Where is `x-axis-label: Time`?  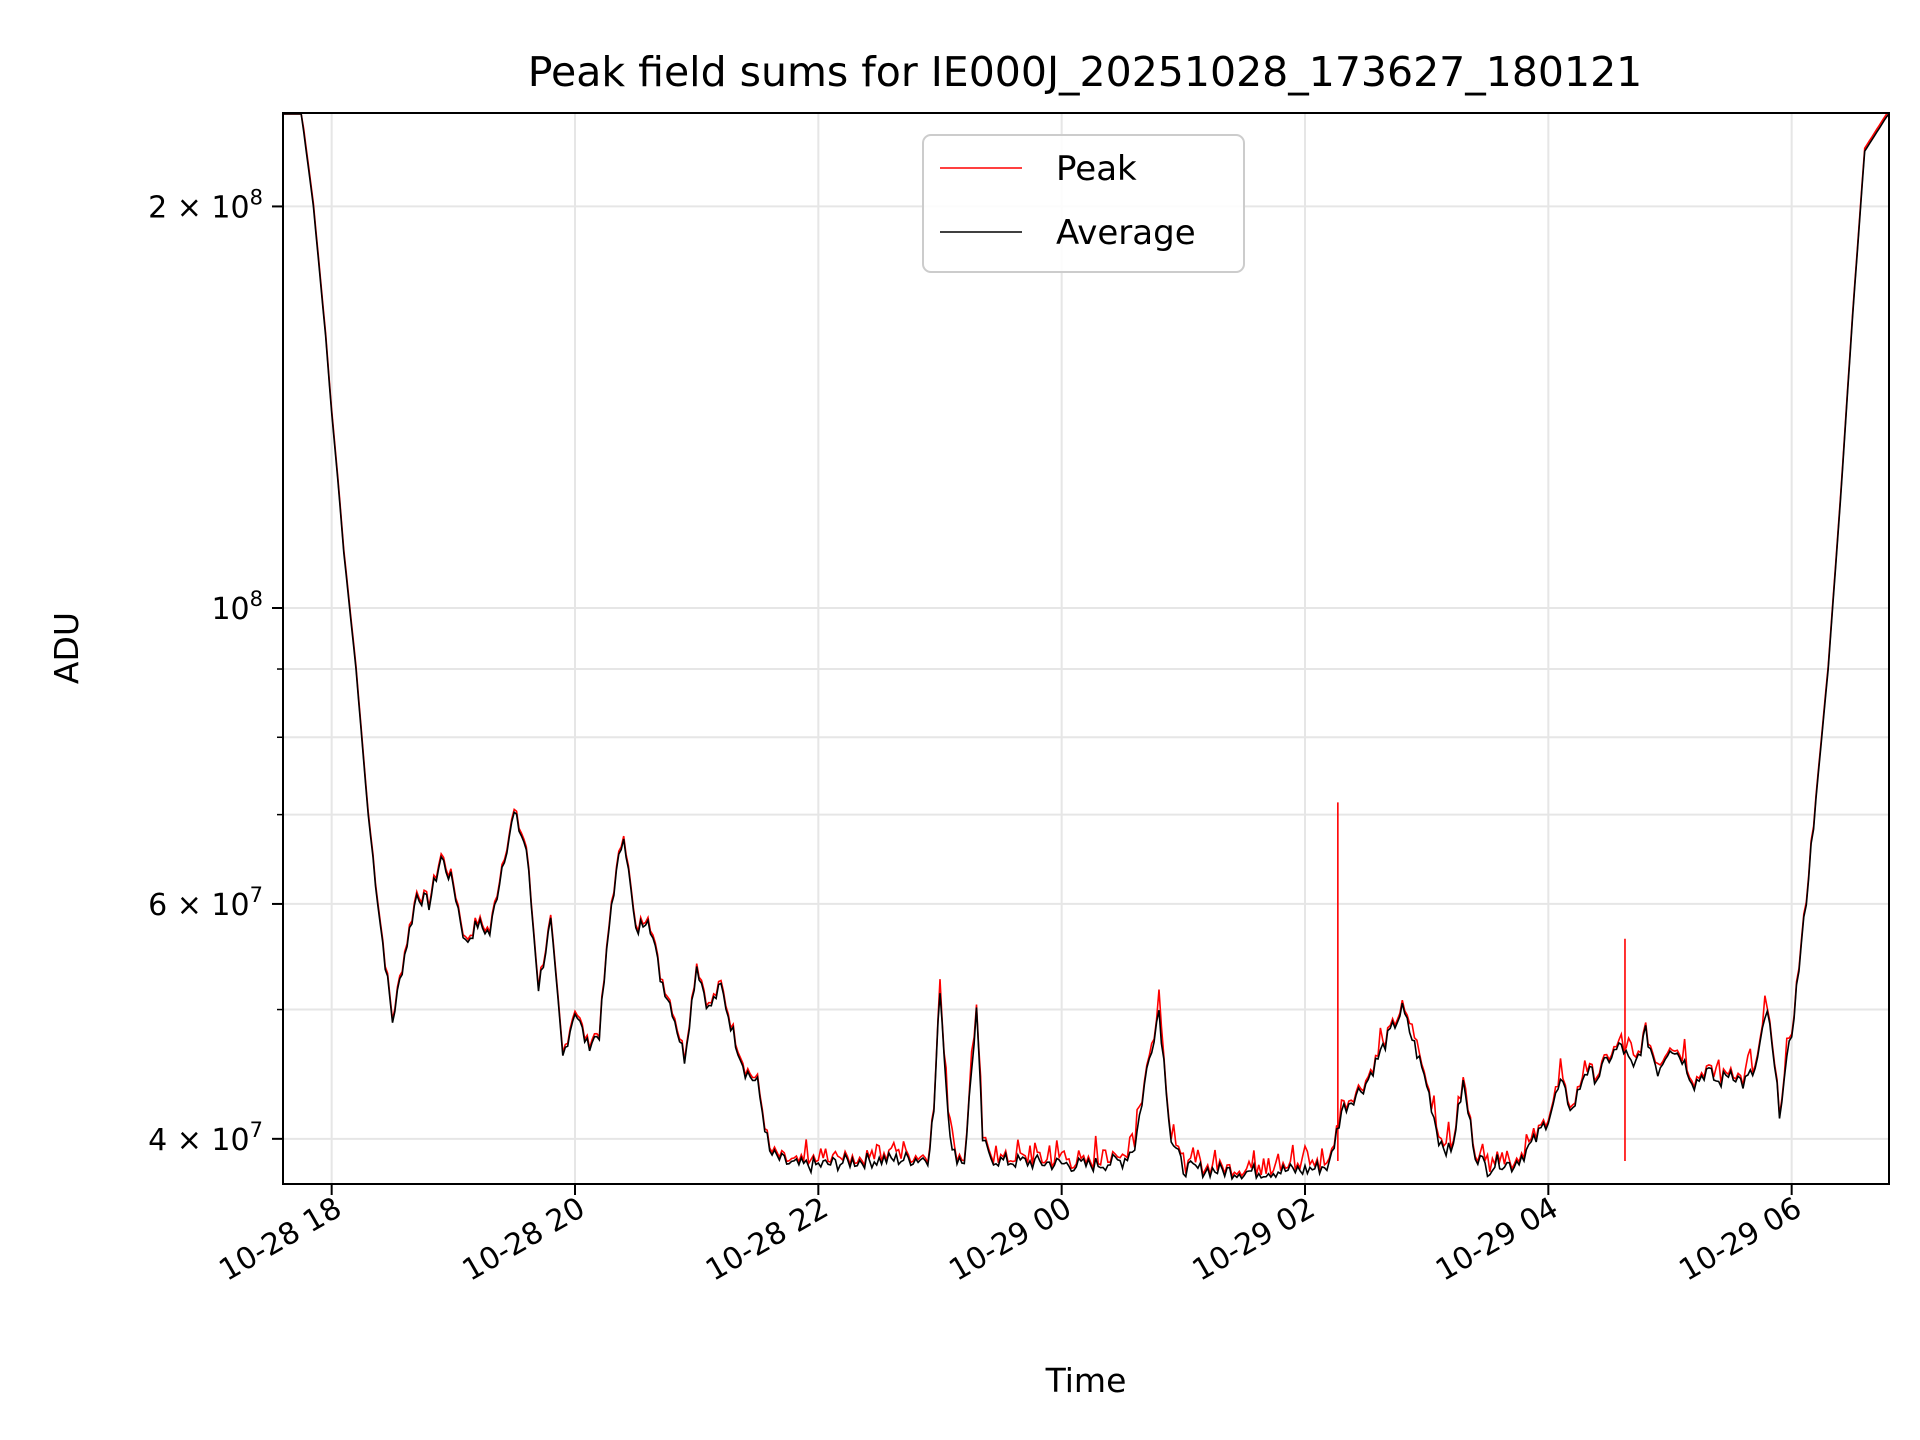
x-axis-label: Time is located at coordinates (1086, 1380).